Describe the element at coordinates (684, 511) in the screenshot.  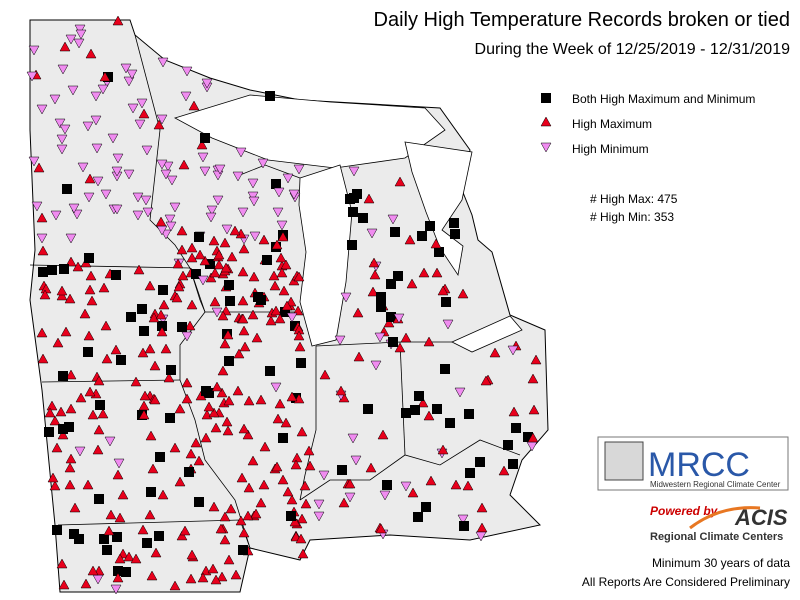
I see `logo-text: Powered by` at that location.